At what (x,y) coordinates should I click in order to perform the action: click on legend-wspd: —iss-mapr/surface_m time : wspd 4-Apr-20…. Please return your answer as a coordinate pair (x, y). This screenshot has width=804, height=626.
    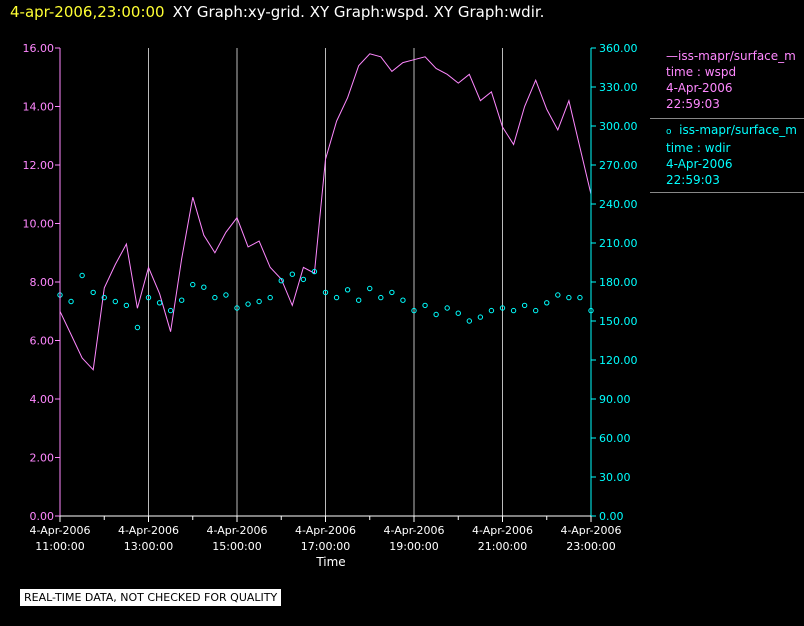
    Looking at the image, I should click on (731, 80).